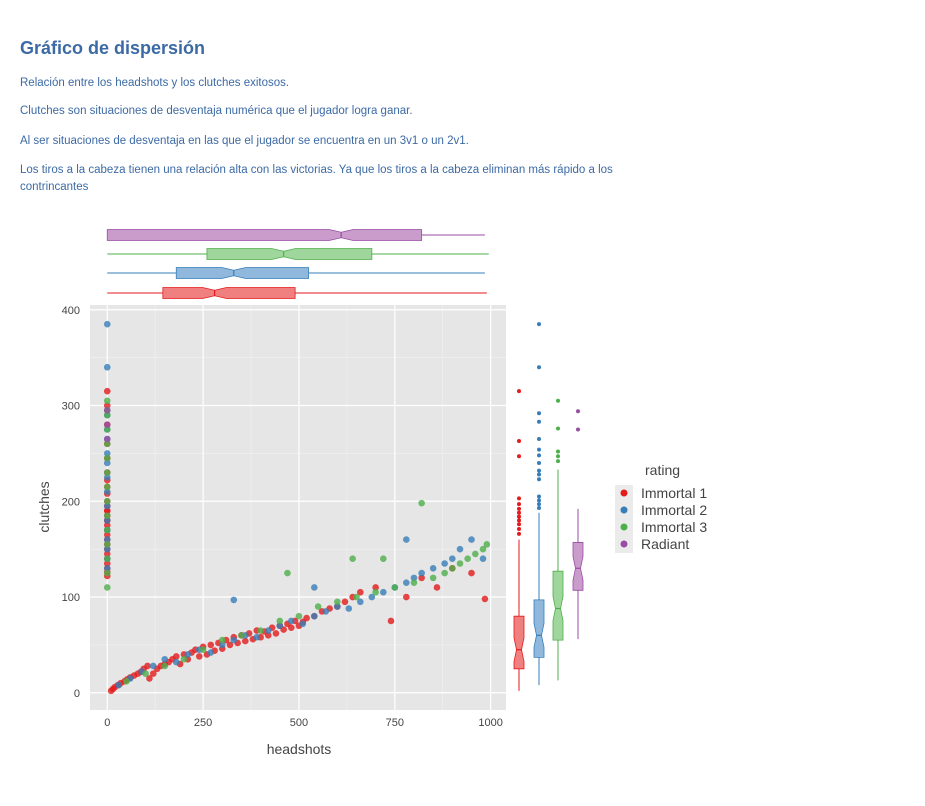  I want to click on x-tick-label: 750, so click(395, 723).